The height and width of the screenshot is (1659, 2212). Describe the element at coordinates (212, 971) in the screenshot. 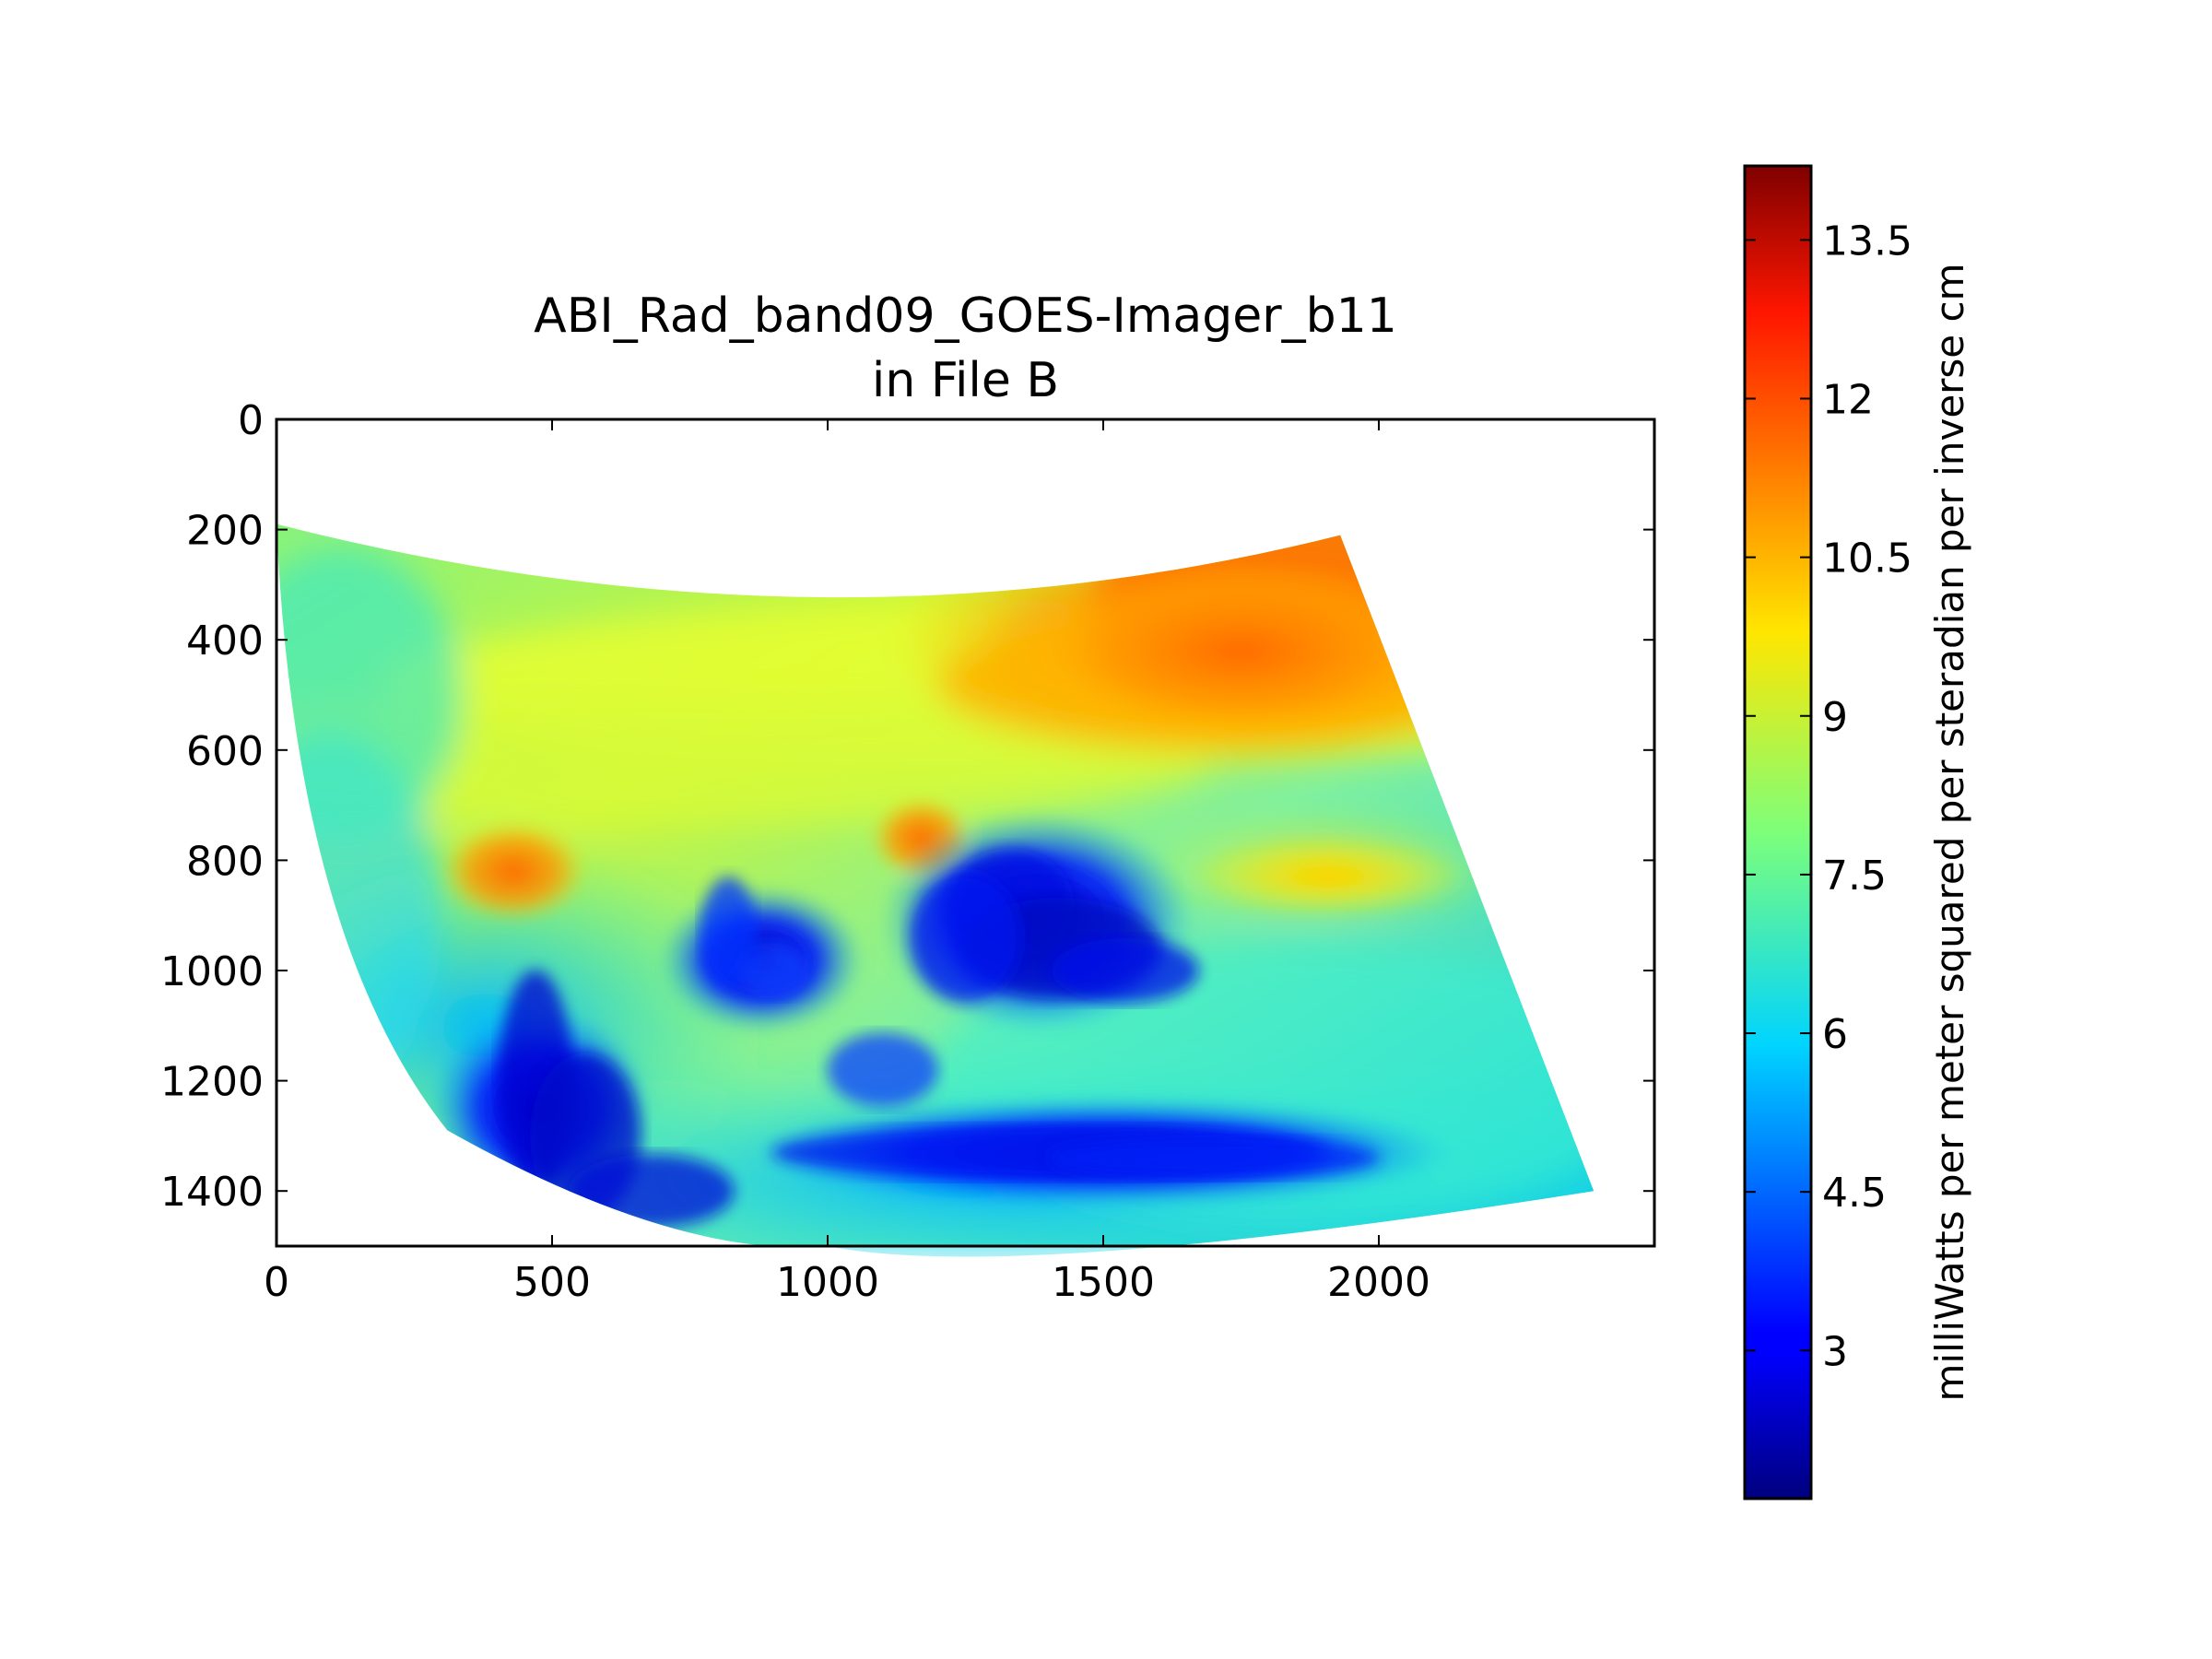

I see `y-tick-label: 1000` at that location.